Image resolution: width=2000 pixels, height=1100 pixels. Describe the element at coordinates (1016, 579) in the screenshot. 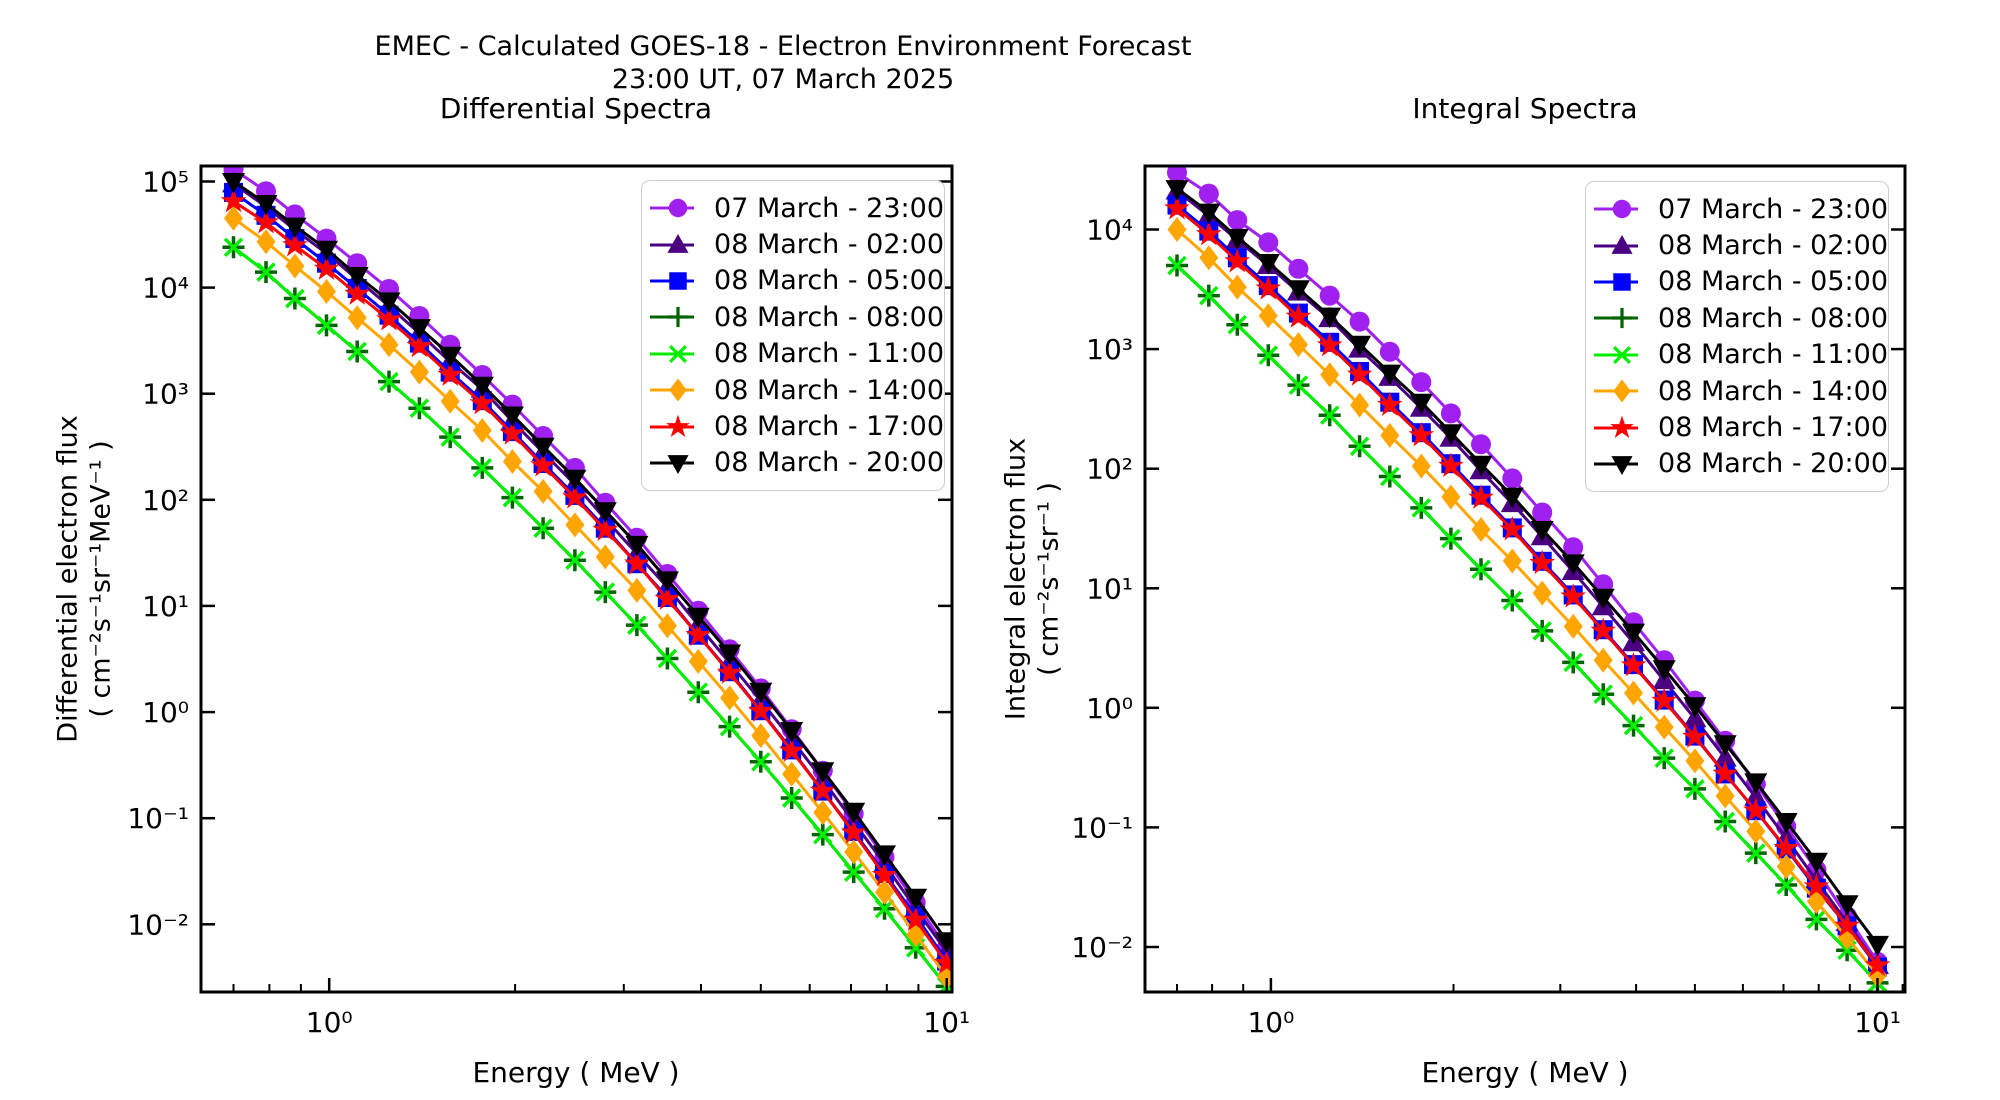

I see `integral-y-axis-label: Integral electron flux` at that location.